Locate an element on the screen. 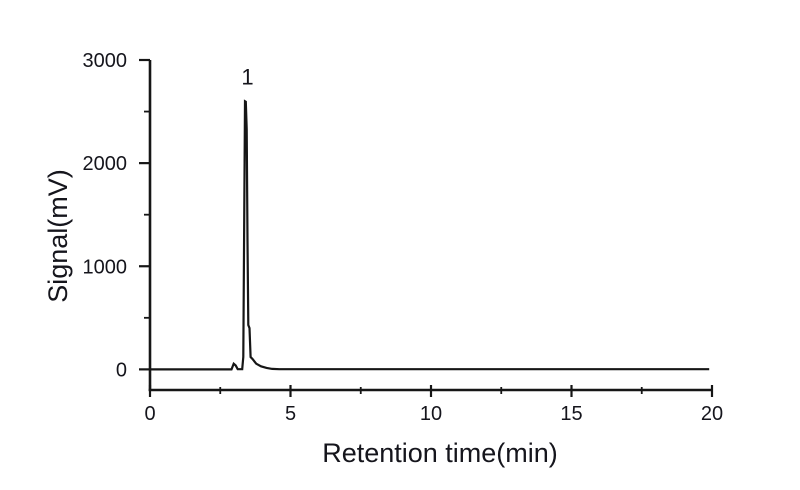 This screenshot has height=490, width=800. y-axis-tick-label: 1000 is located at coordinates (105, 267).